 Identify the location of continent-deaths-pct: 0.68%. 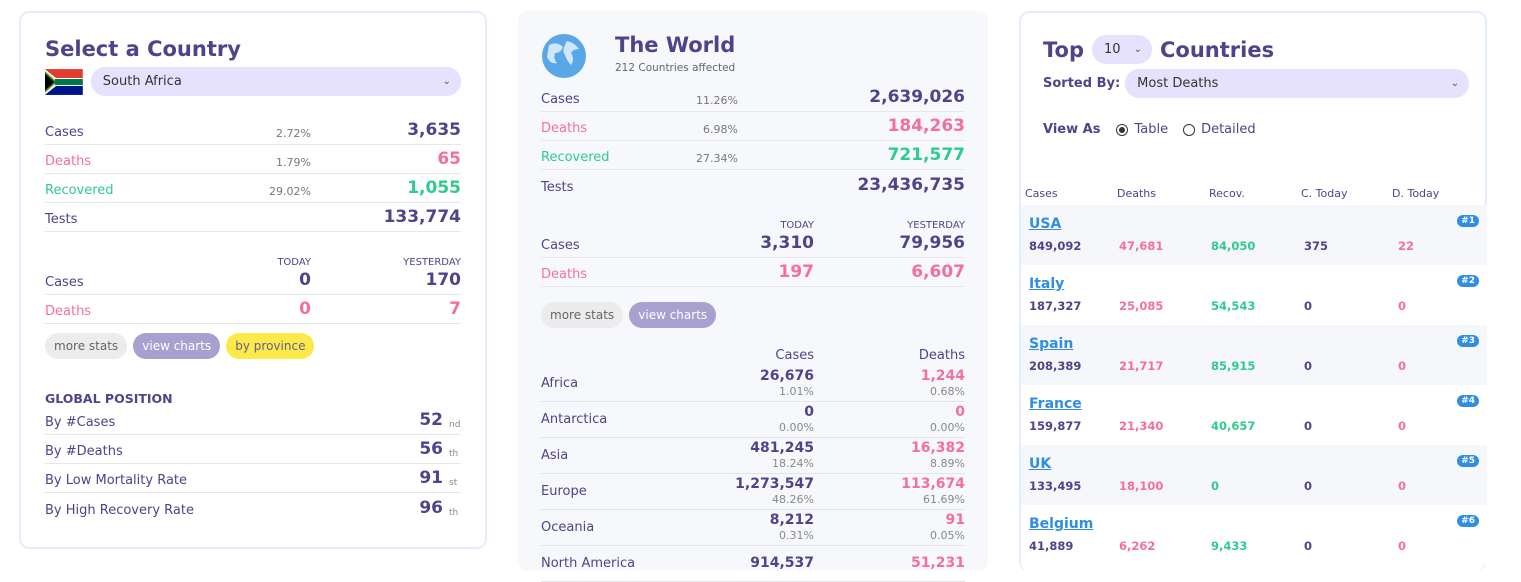
(947, 391).